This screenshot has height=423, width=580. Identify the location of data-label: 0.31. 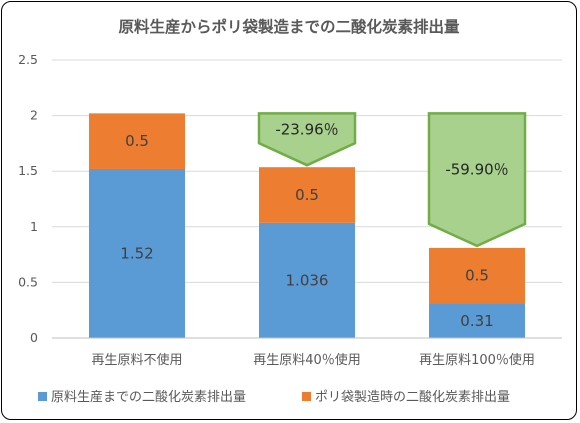
(476, 321).